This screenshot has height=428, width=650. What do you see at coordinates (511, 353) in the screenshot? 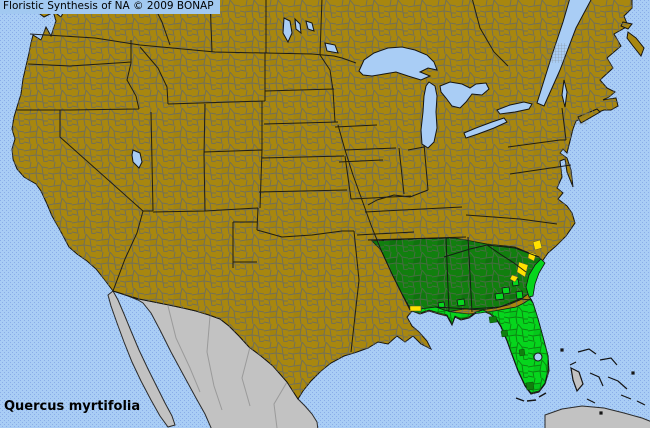
I see `state-presence-speckles` at bounding box center [511, 353].